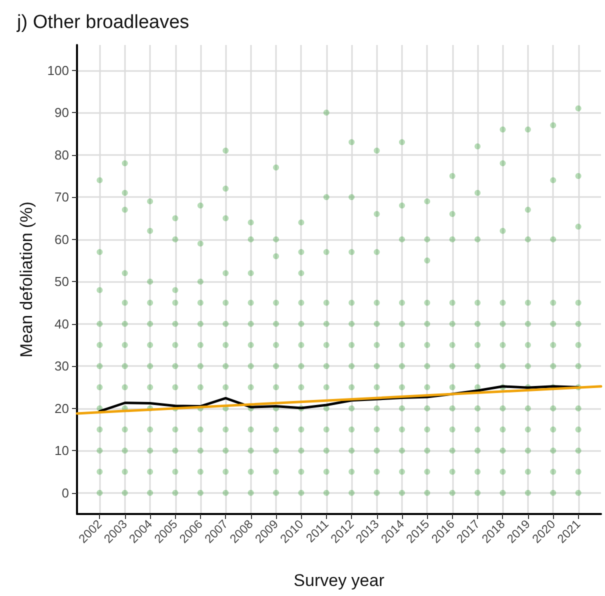 This screenshot has width=605, height=596. What do you see at coordinates (103, 22) in the screenshot?
I see `chart-title: j) Other broadleaves` at bounding box center [103, 22].